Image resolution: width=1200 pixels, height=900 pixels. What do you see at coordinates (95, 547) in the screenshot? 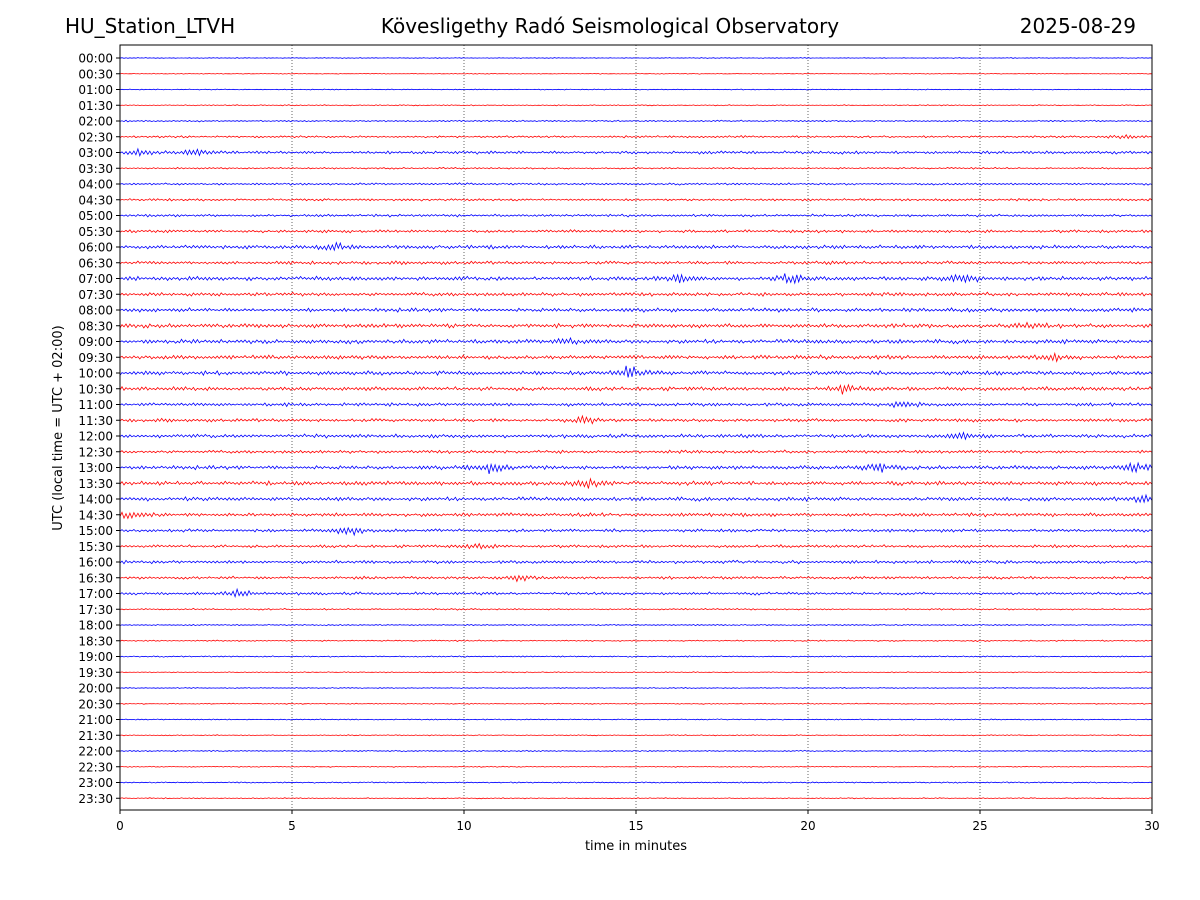
I see `y-tick-label: 15:30` at bounding box center [95, 547].